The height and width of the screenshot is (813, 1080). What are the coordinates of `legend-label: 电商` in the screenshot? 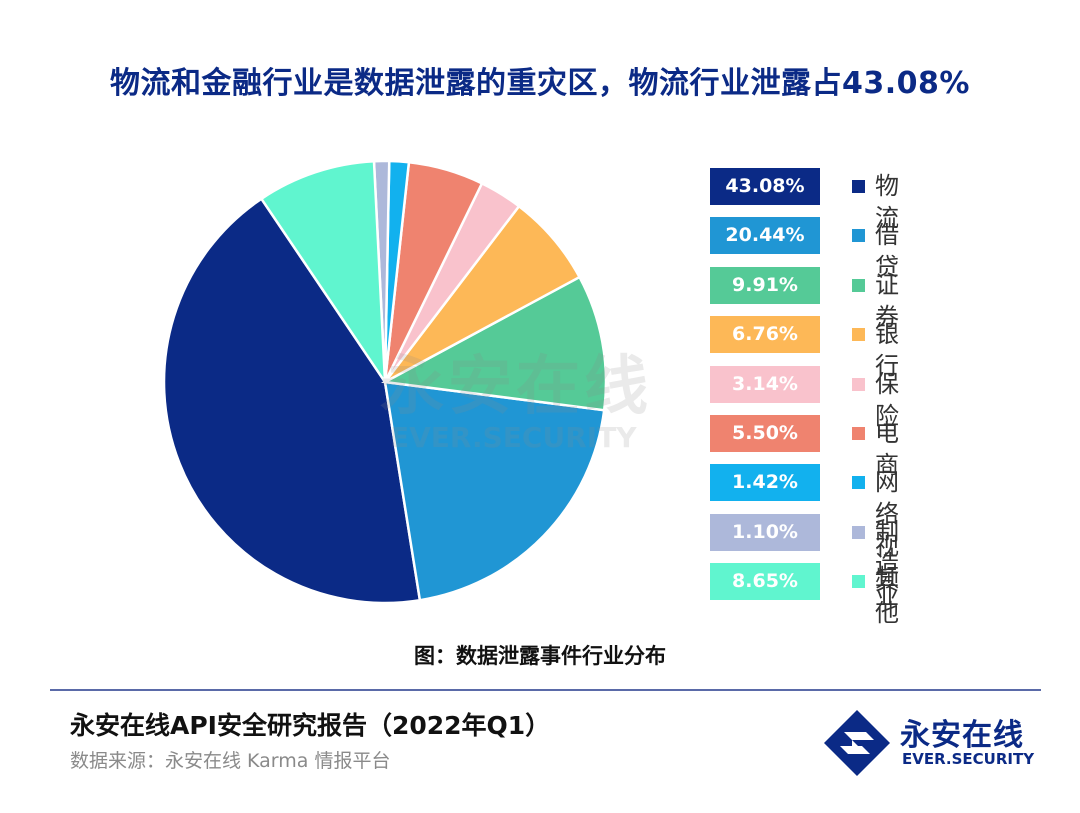 It's located at (887, 448).